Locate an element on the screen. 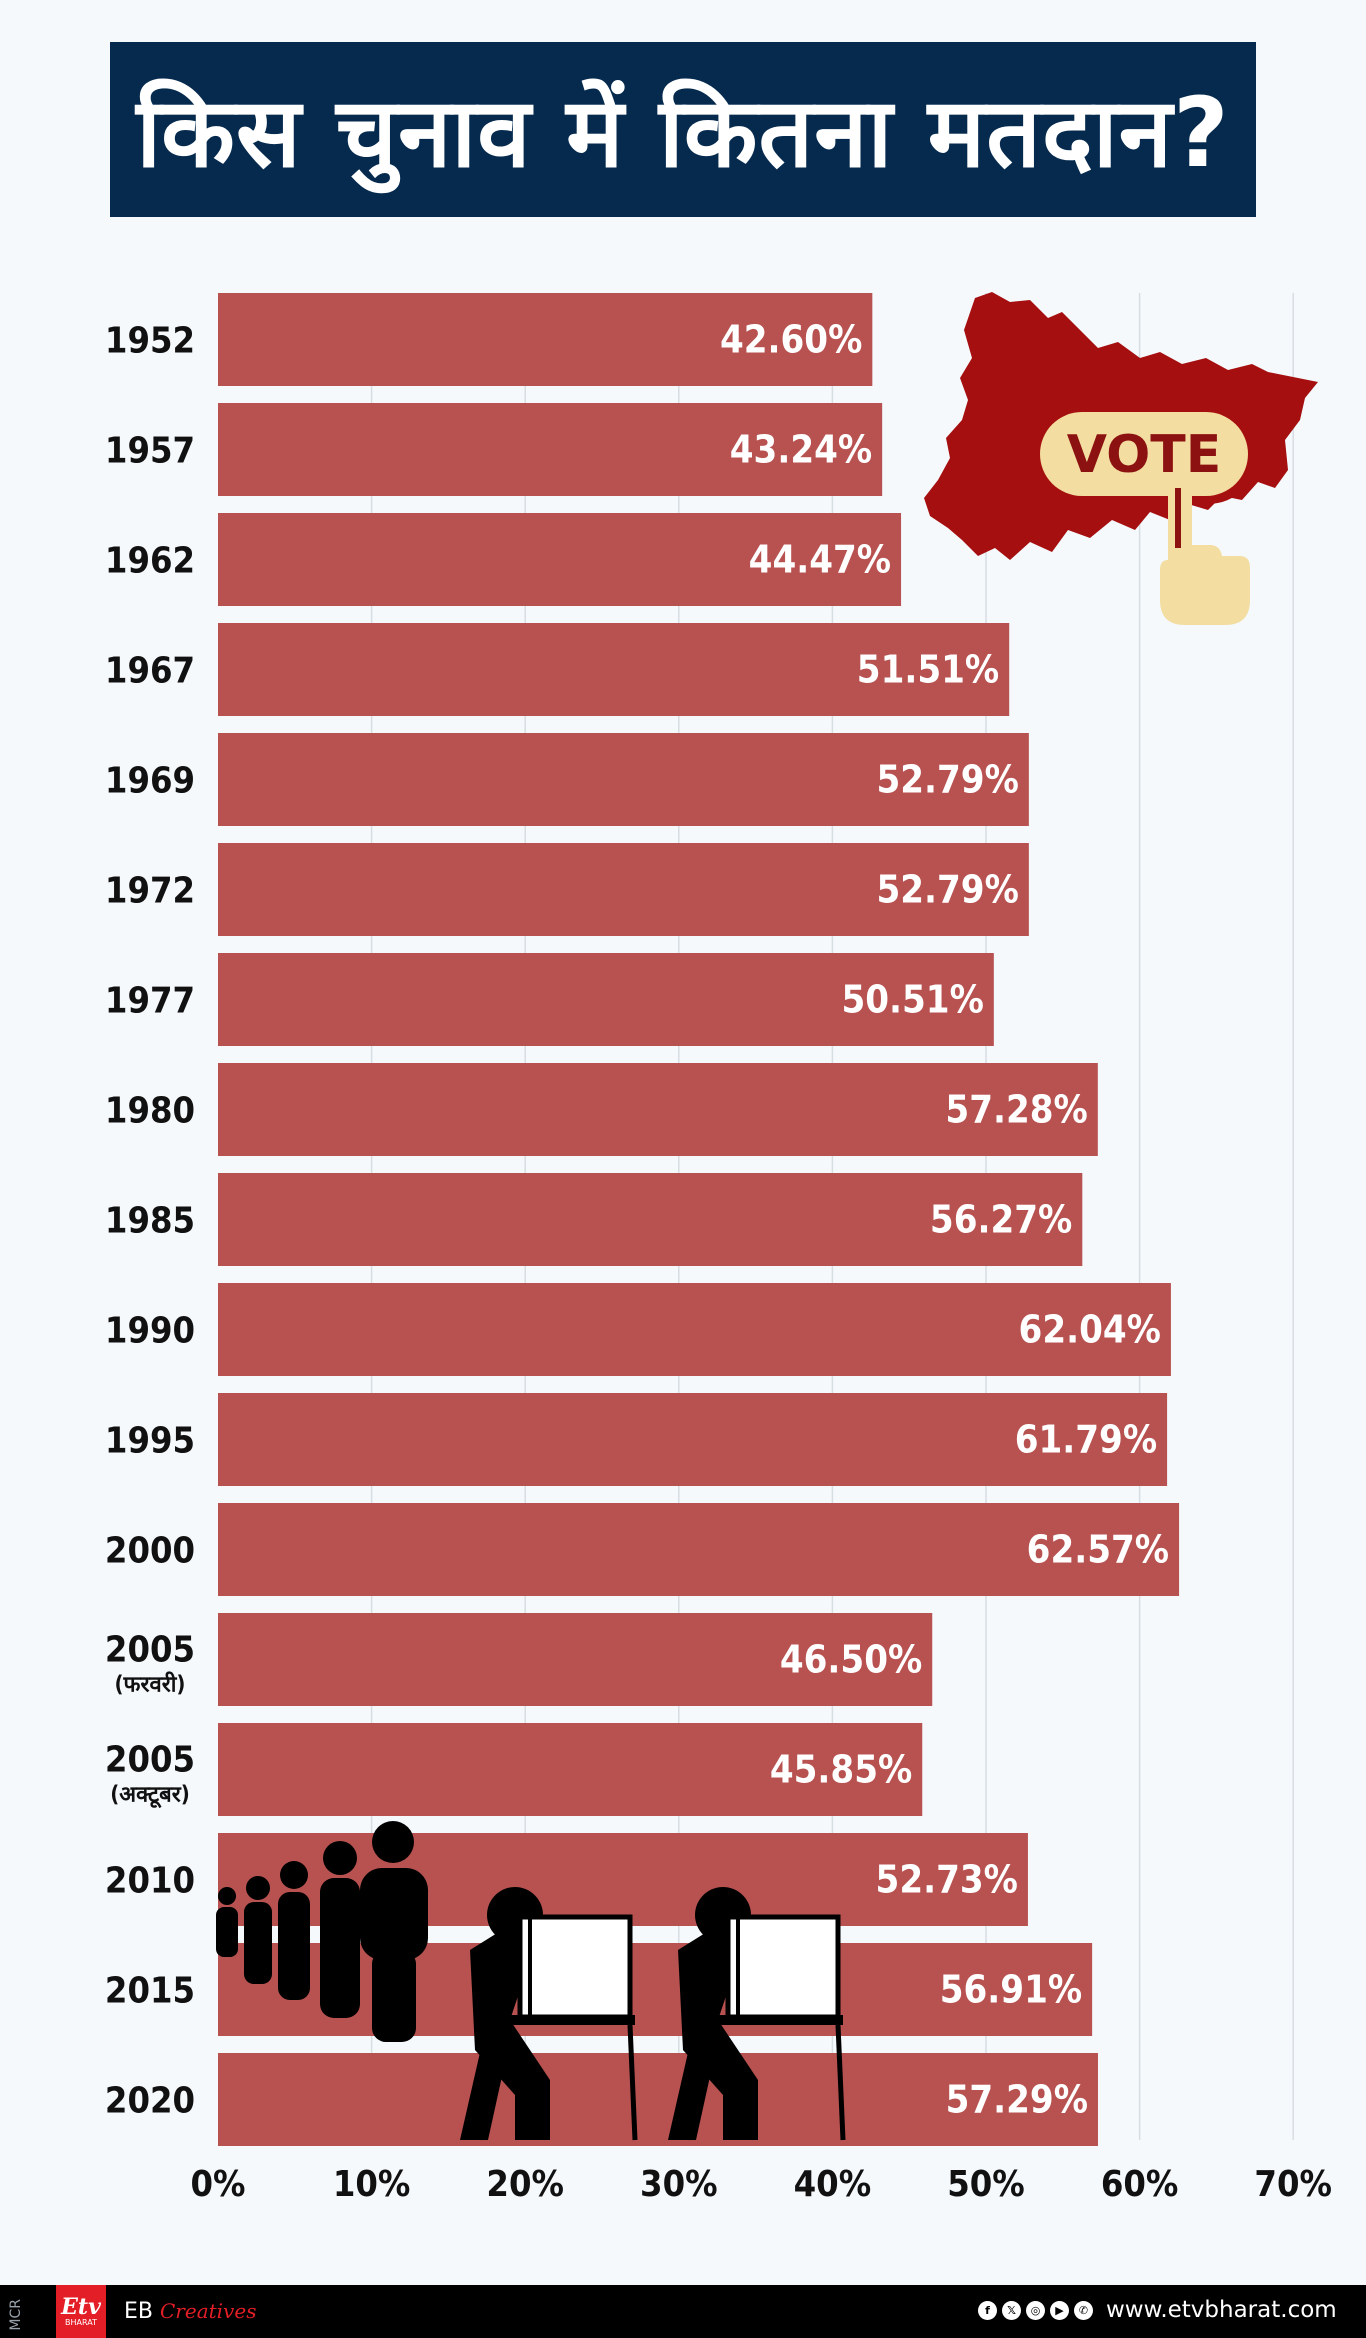 The height and width of the screenshot is (2338, 1366). vote-badge-text: VOTE is located at coordinates (1144, 455).